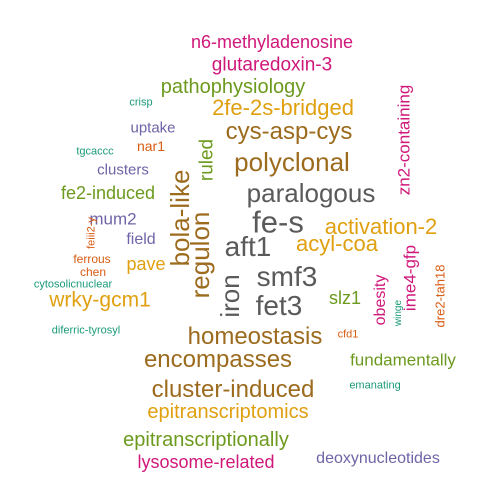 This screenshot has height=500, width=500. Describe the element at coordinates (228, 412) in the screenshot. I see `word-item: epitranscriptomics` at that location.